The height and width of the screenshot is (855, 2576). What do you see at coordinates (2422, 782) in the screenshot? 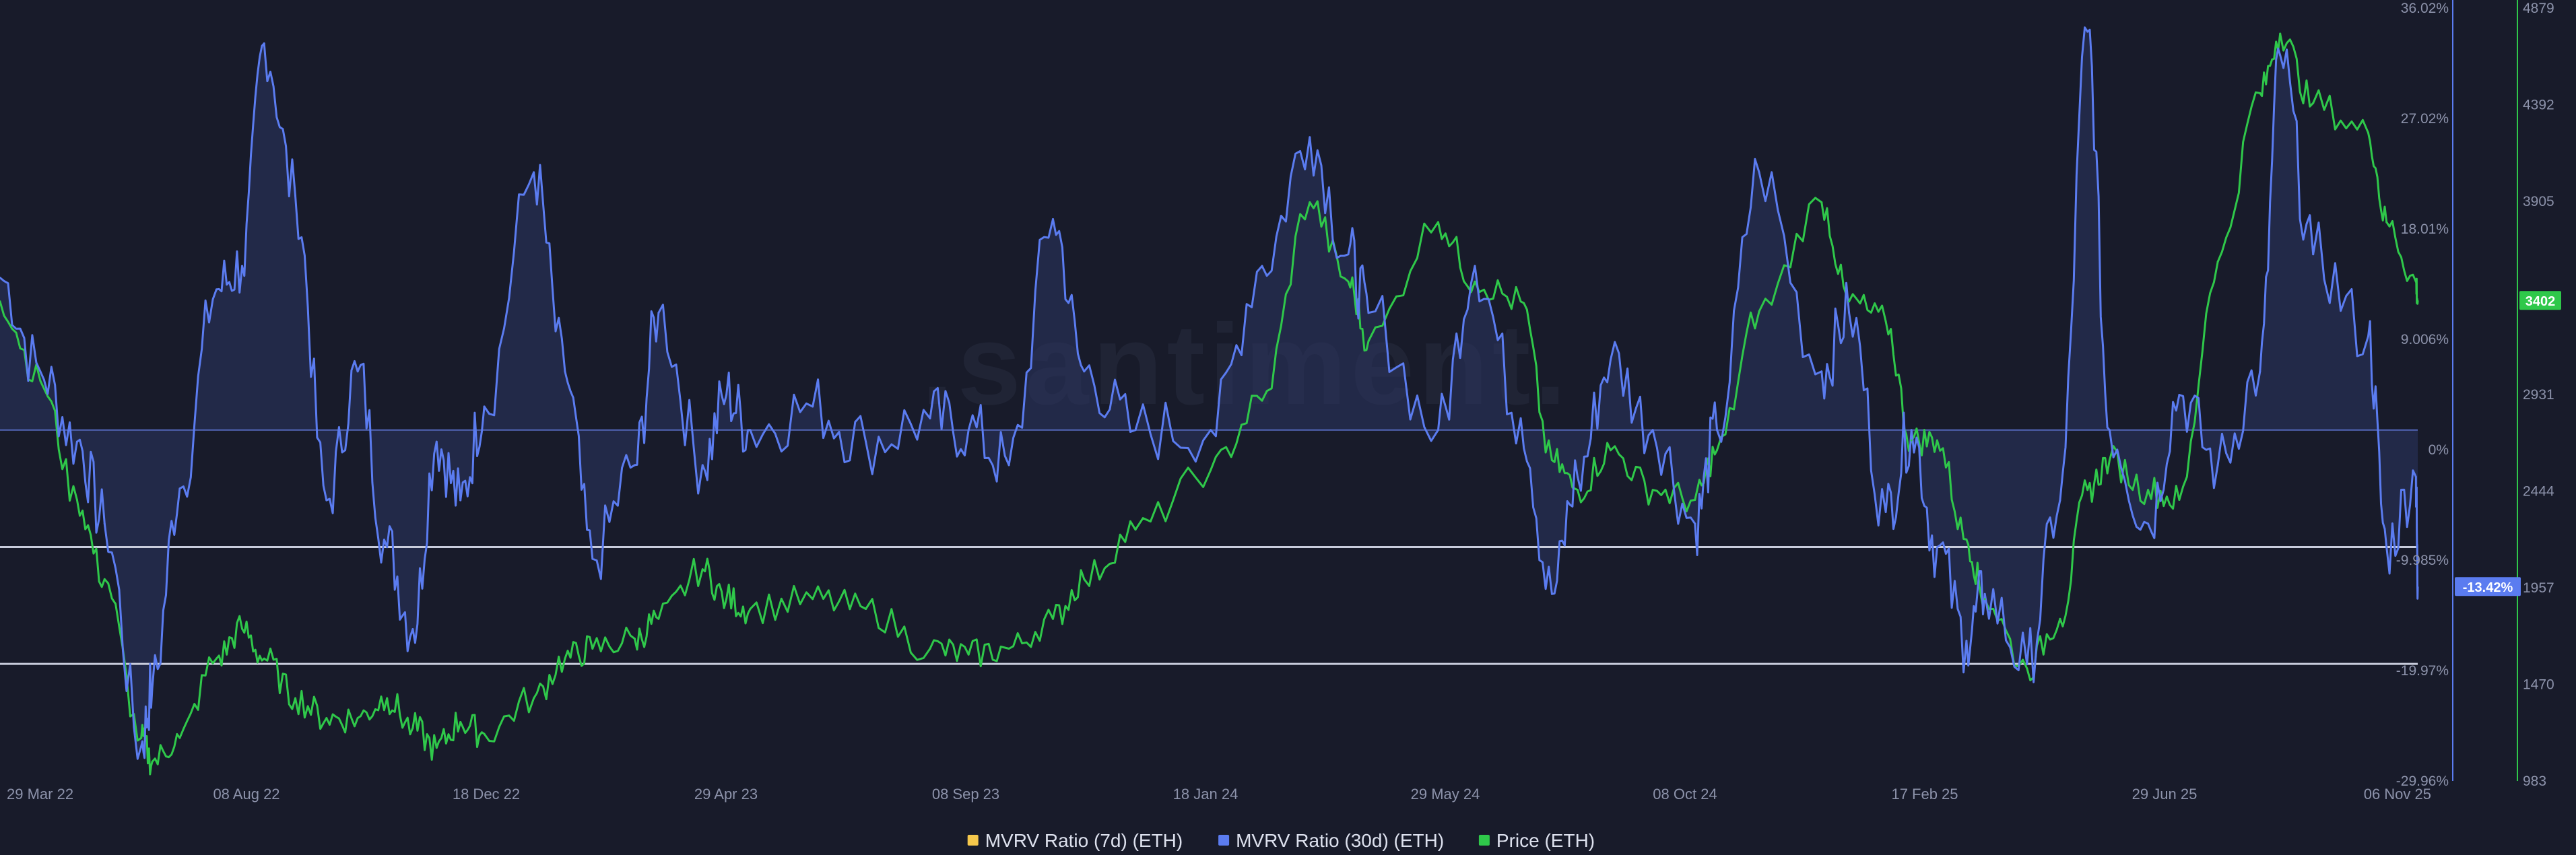
I see `left-axis-tick-label: -29.96%` at bounding box center [2422, 782].